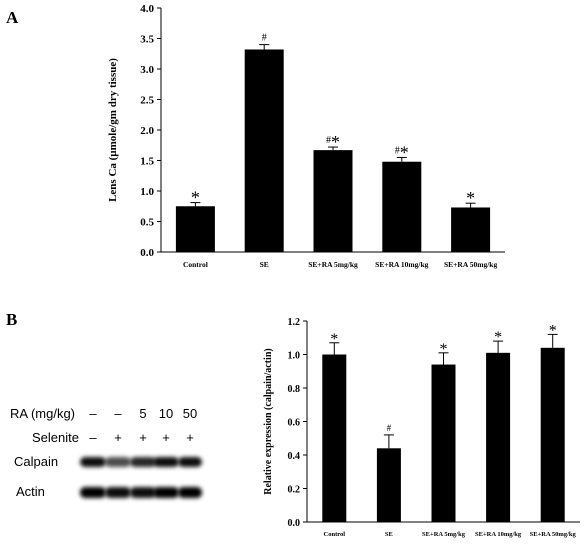 Image resolution: width=588 pixels, height=545 pixels. I want to click on calpain-band-label: Calpain, so click(36, 461).